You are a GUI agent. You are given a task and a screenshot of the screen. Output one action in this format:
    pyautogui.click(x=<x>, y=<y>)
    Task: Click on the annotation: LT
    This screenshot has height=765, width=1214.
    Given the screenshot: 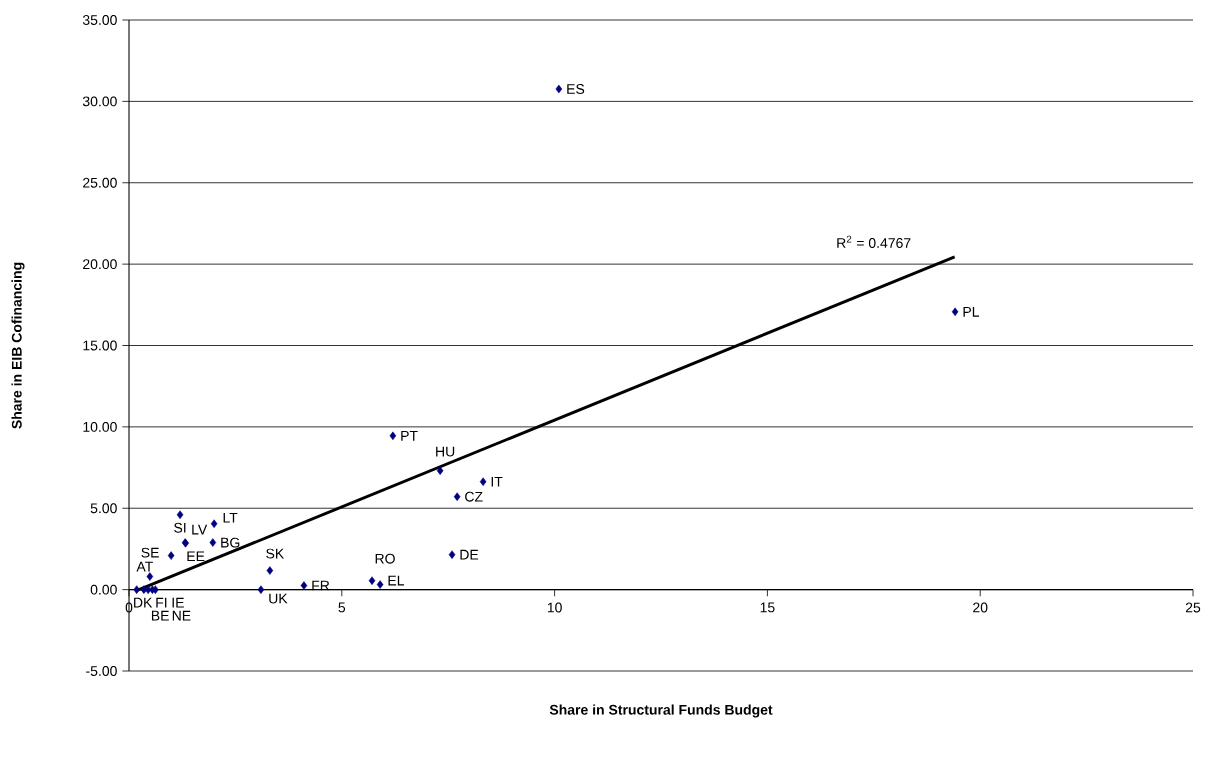 What is the action you would take?
    pyautogui.click(x=230, y=517)
    